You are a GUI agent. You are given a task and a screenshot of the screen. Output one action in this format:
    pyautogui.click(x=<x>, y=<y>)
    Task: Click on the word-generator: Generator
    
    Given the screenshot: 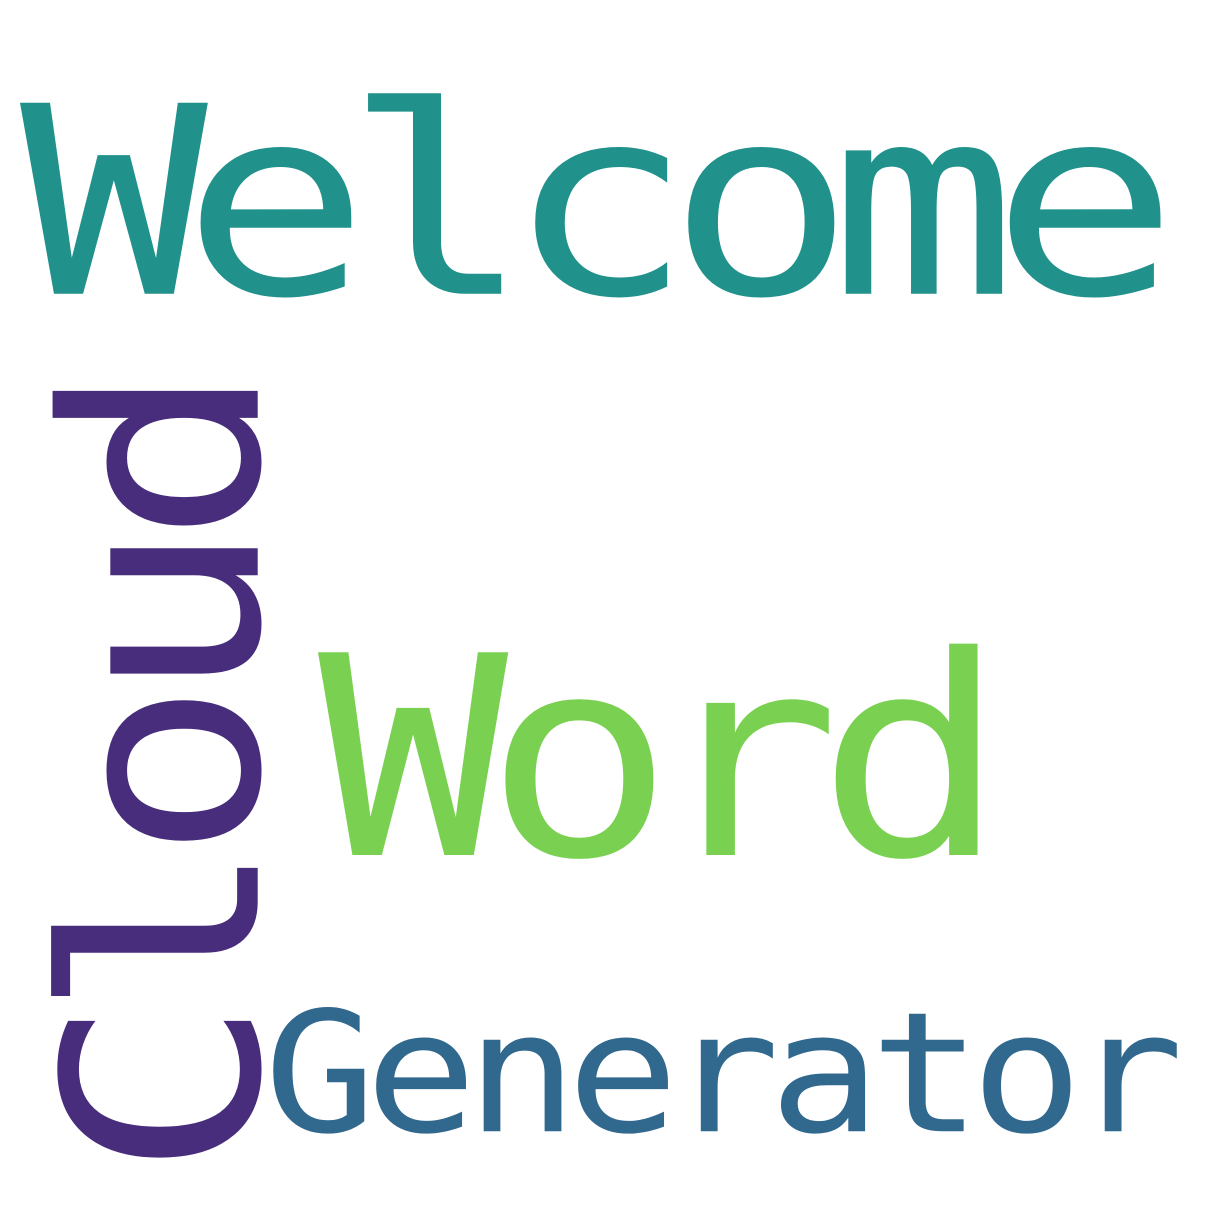 What is the action you would take?
    pyautogui.click(x=724, y=1073)
    